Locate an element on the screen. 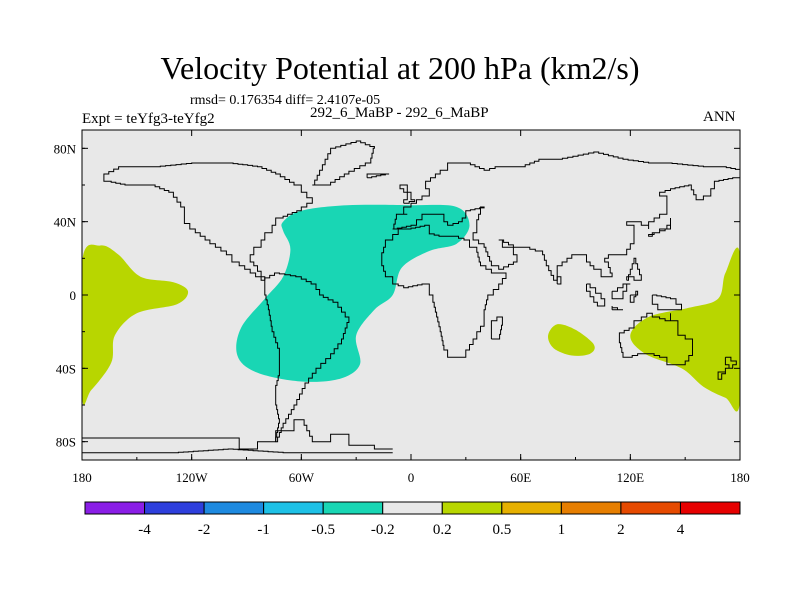 This screenshot has height=600, width=800. stats-line: rmsd= 0.176354 diff= 2.4107e-05 is located at coordinates (285, 100).